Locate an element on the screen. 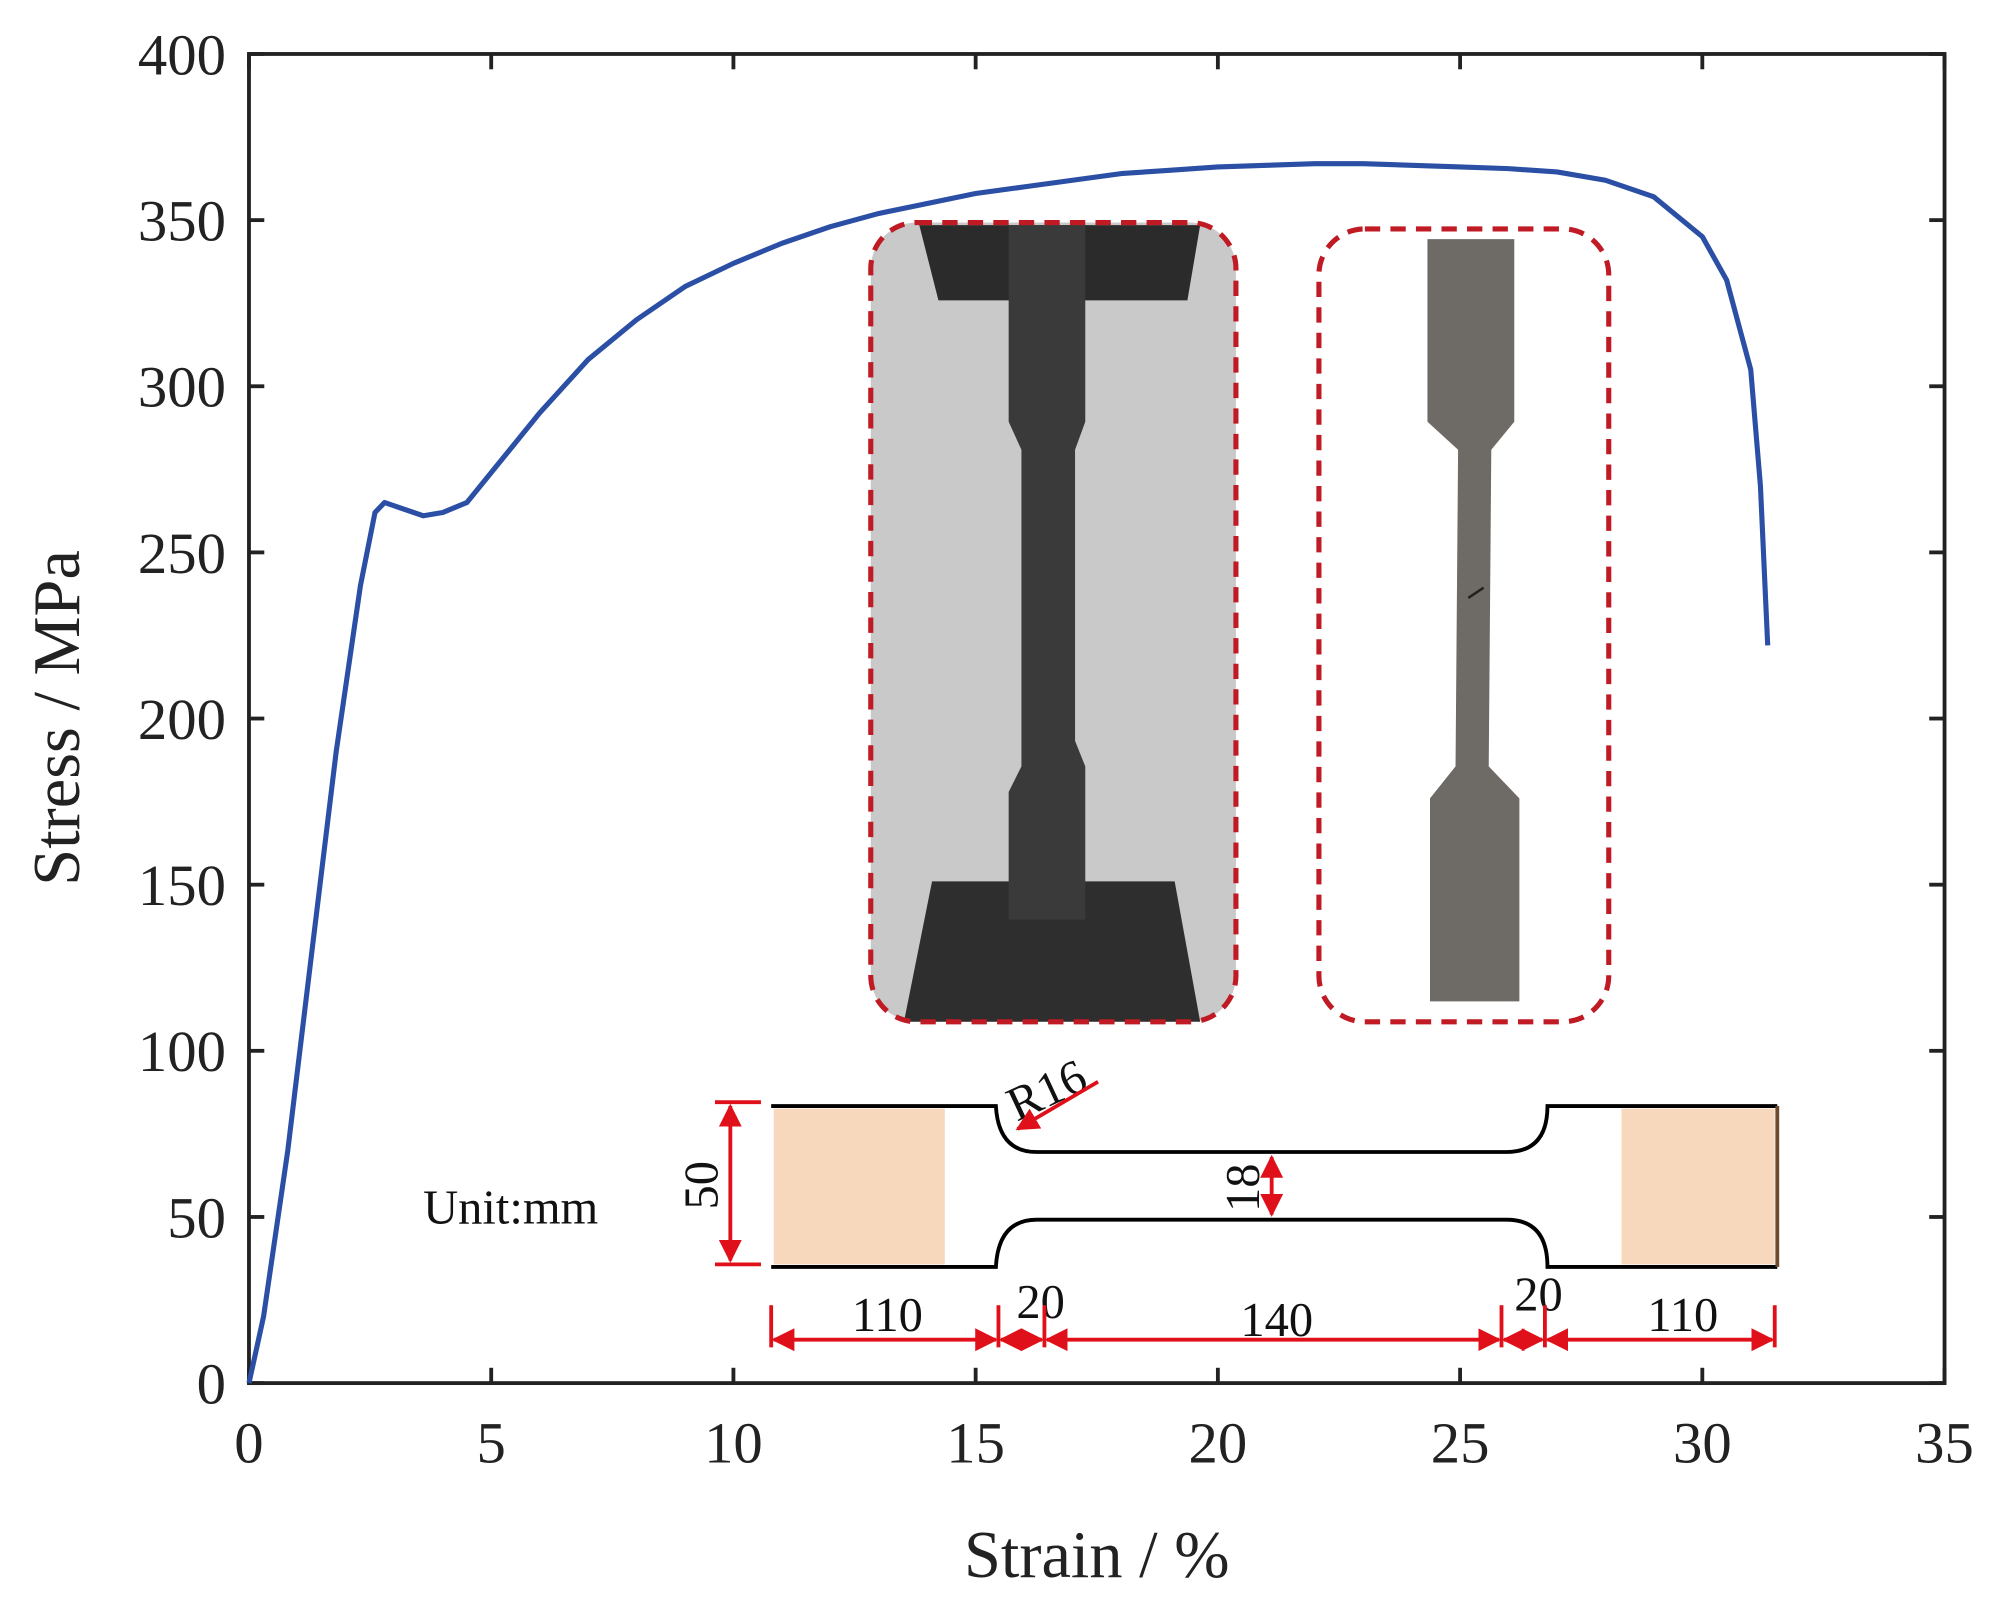  x-tick-label: 25 is located at coordinates (1460, 1442).